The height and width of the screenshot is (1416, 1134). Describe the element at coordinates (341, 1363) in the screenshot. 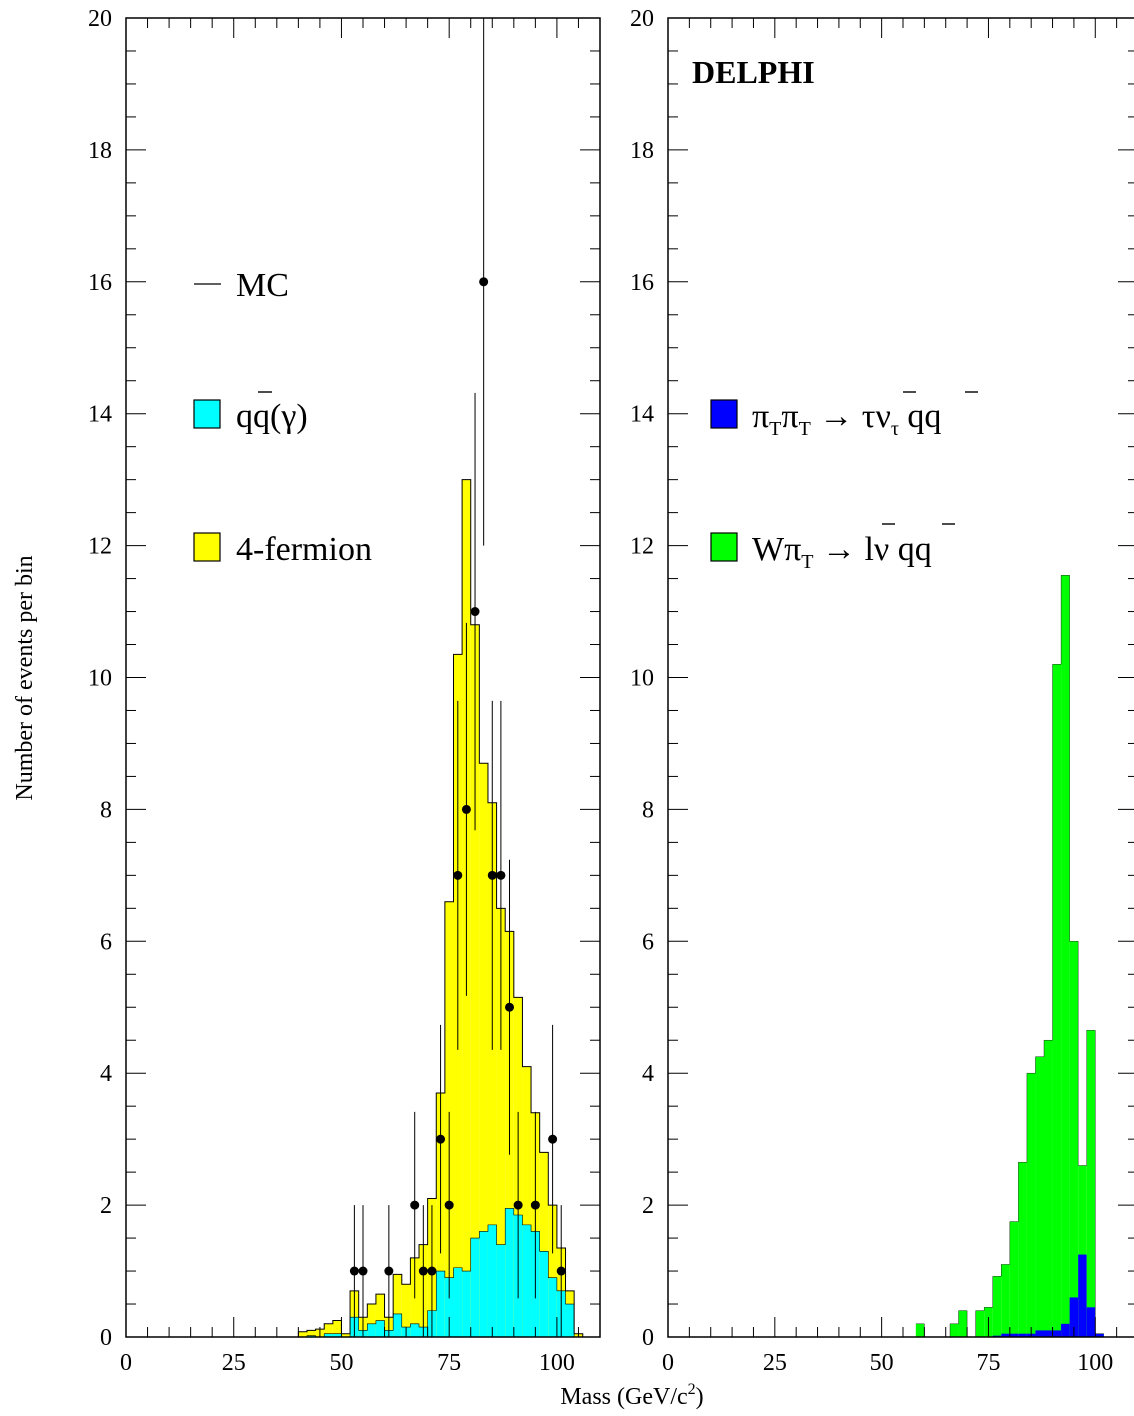

I see `x-tick-label: 50` at that location.